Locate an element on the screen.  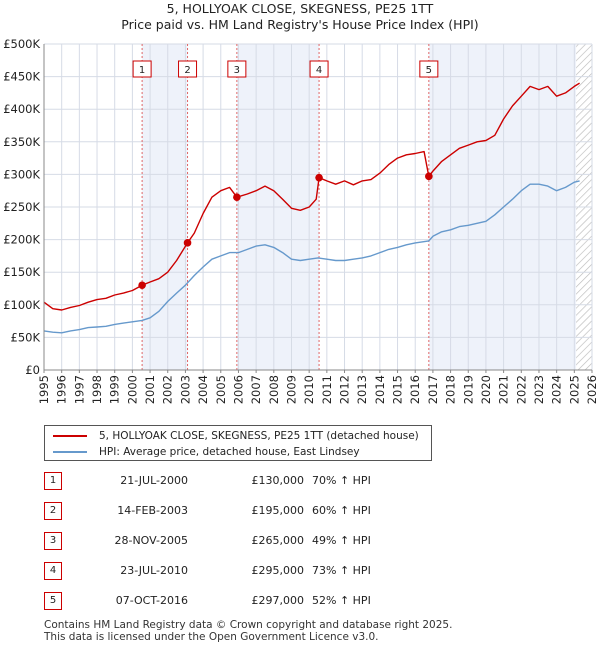
sale-row: 2 14-FEB-2003 £195,000 60% ↑ HPI is located at coordinates (254, 511).